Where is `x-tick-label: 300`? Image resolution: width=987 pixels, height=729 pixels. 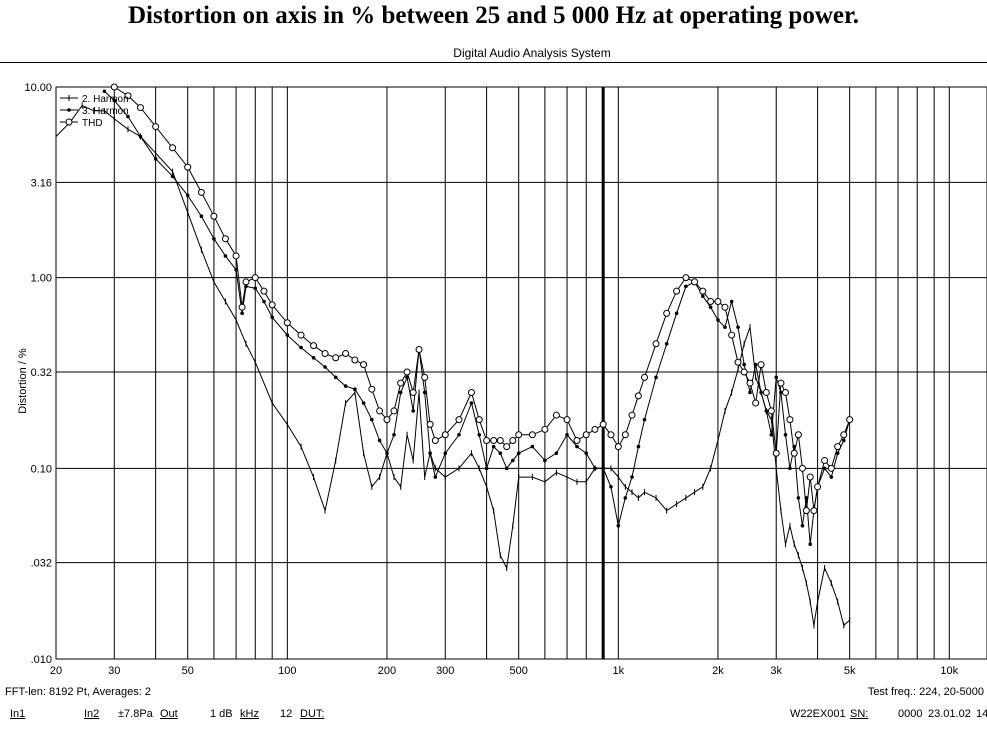
x-tick-label: 300 is located at coordinates (445, 671).